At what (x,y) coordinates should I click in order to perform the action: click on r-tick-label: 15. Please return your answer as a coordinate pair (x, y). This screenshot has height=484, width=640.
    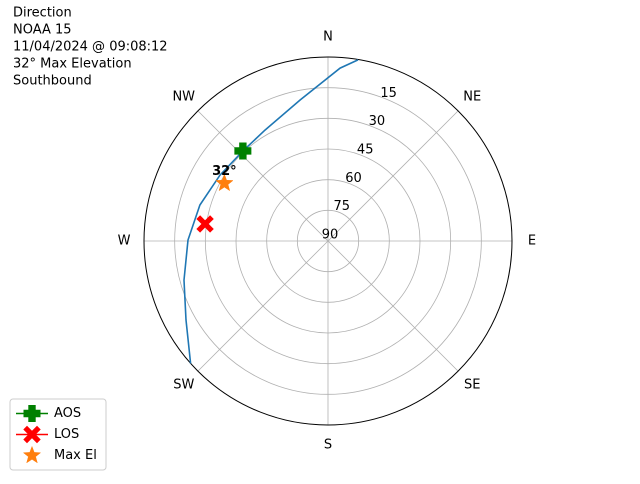
    Looking at the image, I should click on (388, 93).